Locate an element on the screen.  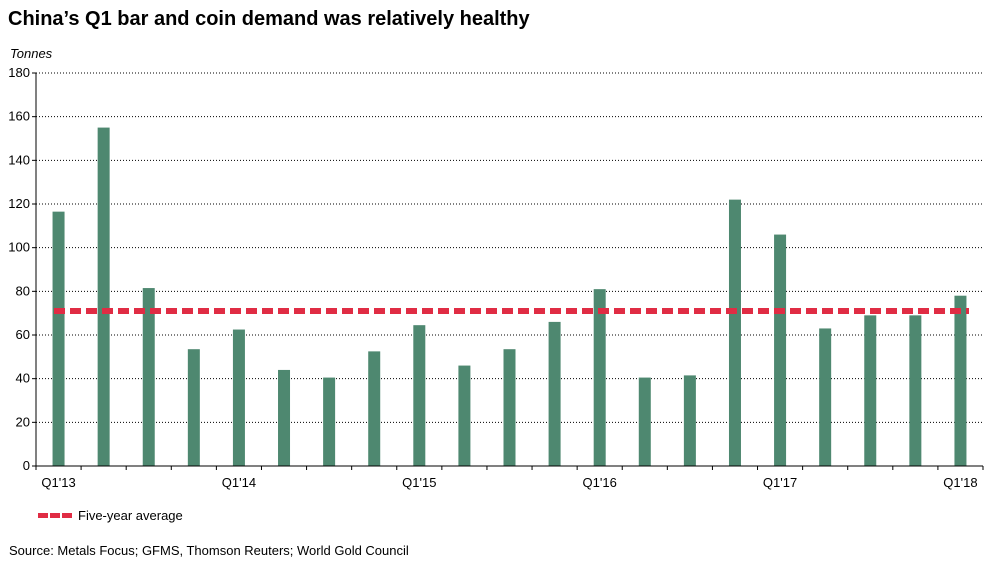
bar-Q3'17 is located at coordinates (870, 390).